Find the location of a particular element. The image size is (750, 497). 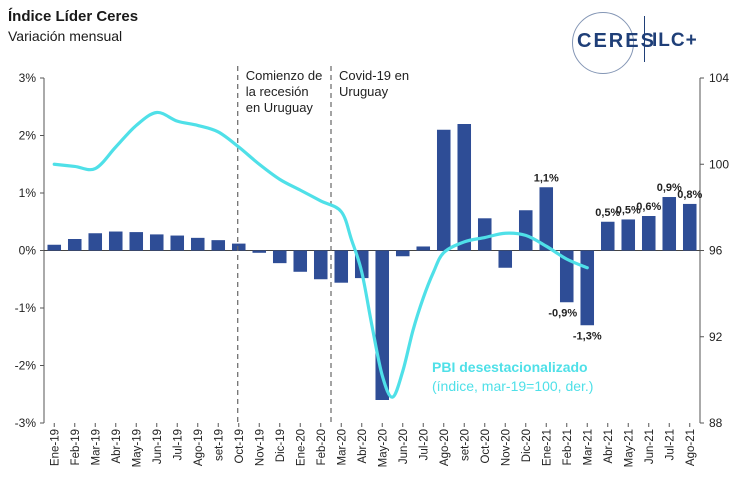

x-axis-tick-label: Jul-21 is located at coordinates (670, 444).